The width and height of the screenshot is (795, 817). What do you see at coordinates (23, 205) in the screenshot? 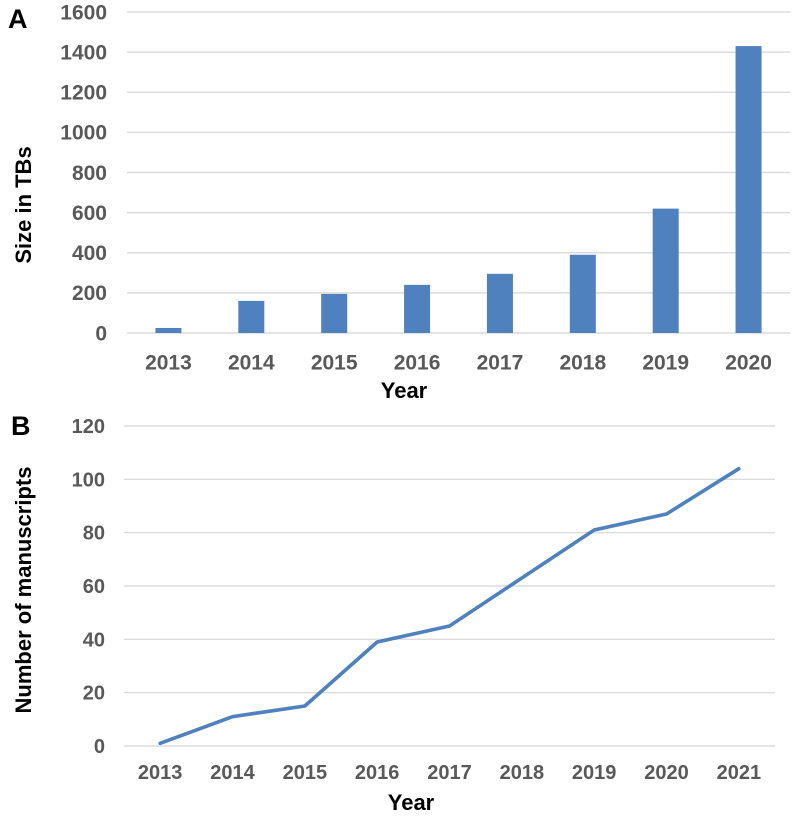
I see `panel-a-y-axis-title: Size in TBs` at bounding box center [23, 205].